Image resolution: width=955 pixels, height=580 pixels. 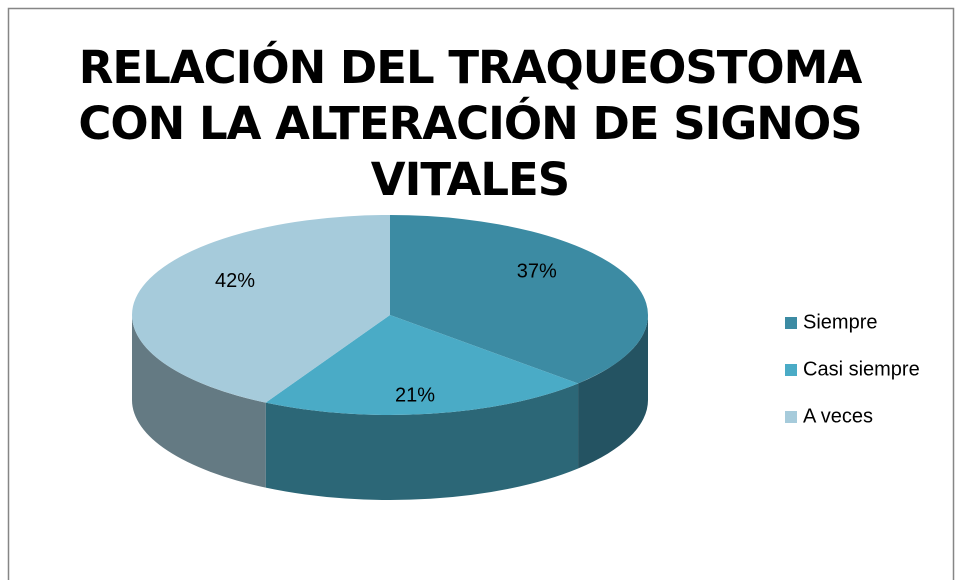 I want to click on legend-label: A veces, so click(x=838, y=416).